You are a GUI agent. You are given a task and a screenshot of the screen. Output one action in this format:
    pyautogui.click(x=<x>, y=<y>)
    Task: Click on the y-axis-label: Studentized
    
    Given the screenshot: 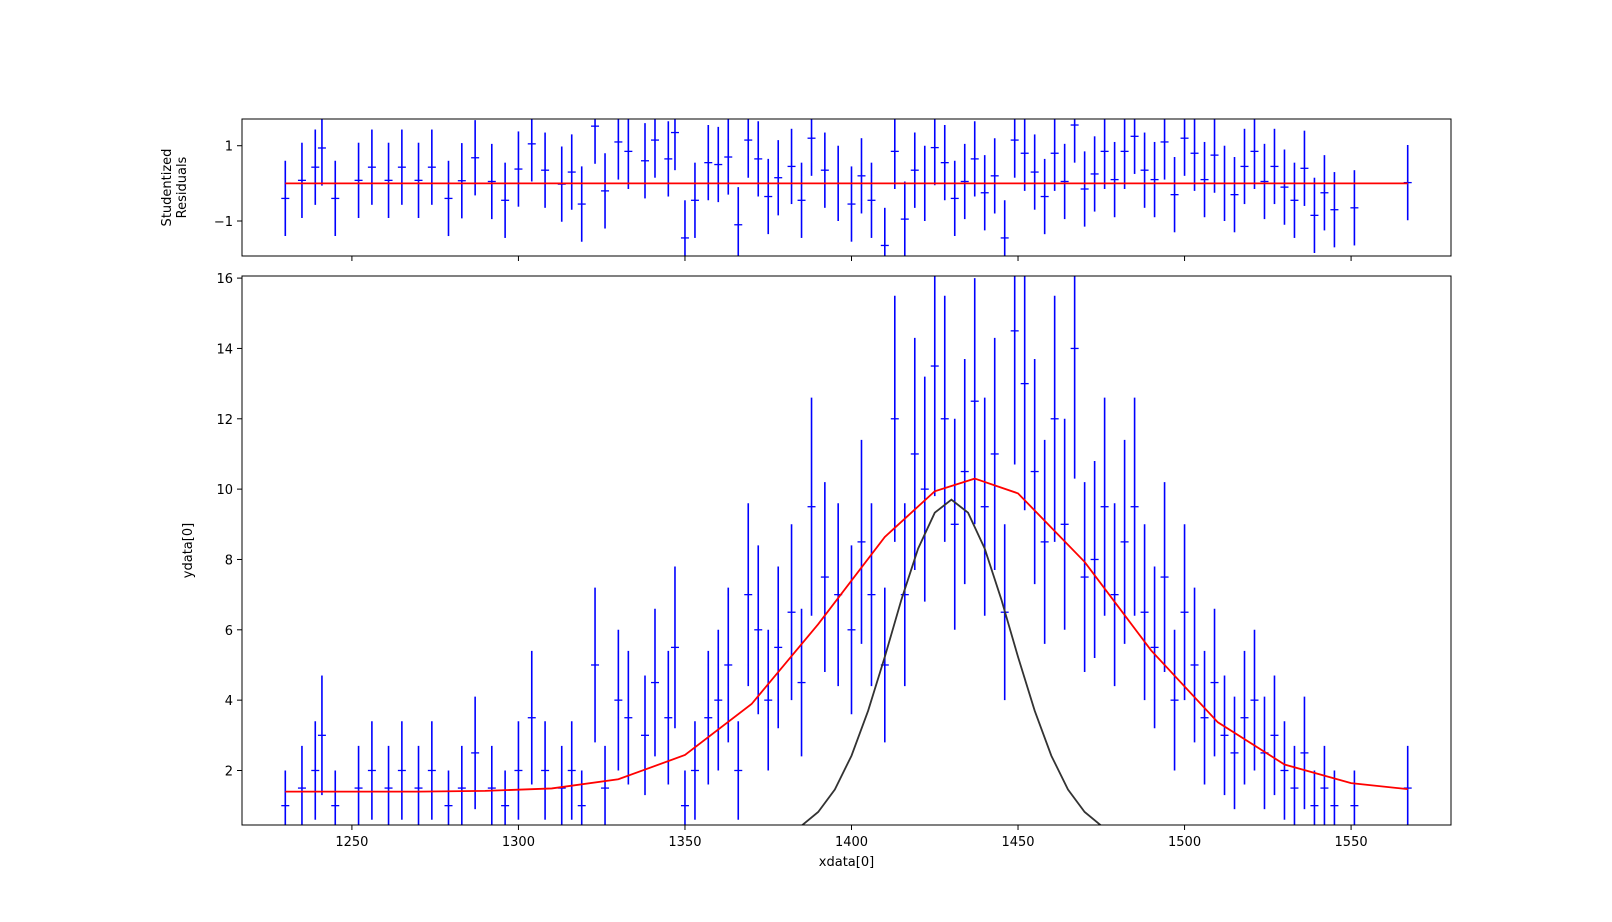 What is the action you would take?
    pyautogui.click(x=167, y=188)
    